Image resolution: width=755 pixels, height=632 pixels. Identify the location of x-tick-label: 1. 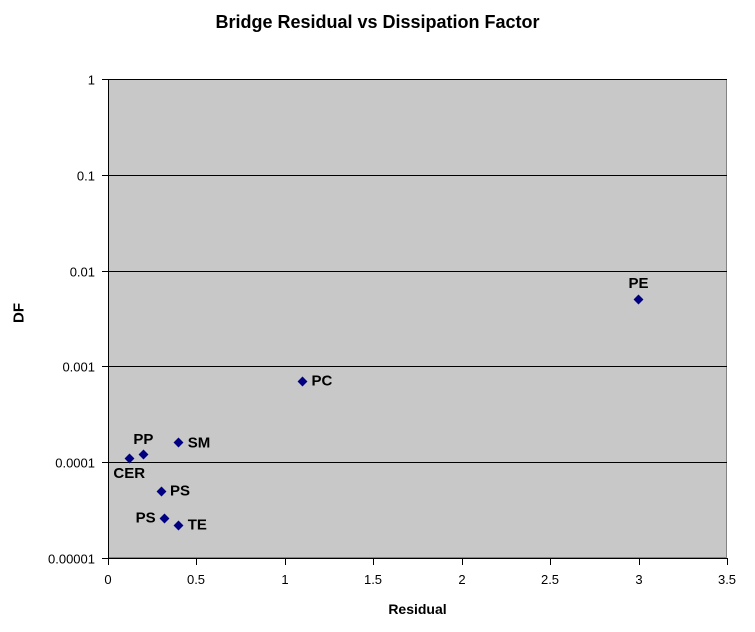
(285, 579).